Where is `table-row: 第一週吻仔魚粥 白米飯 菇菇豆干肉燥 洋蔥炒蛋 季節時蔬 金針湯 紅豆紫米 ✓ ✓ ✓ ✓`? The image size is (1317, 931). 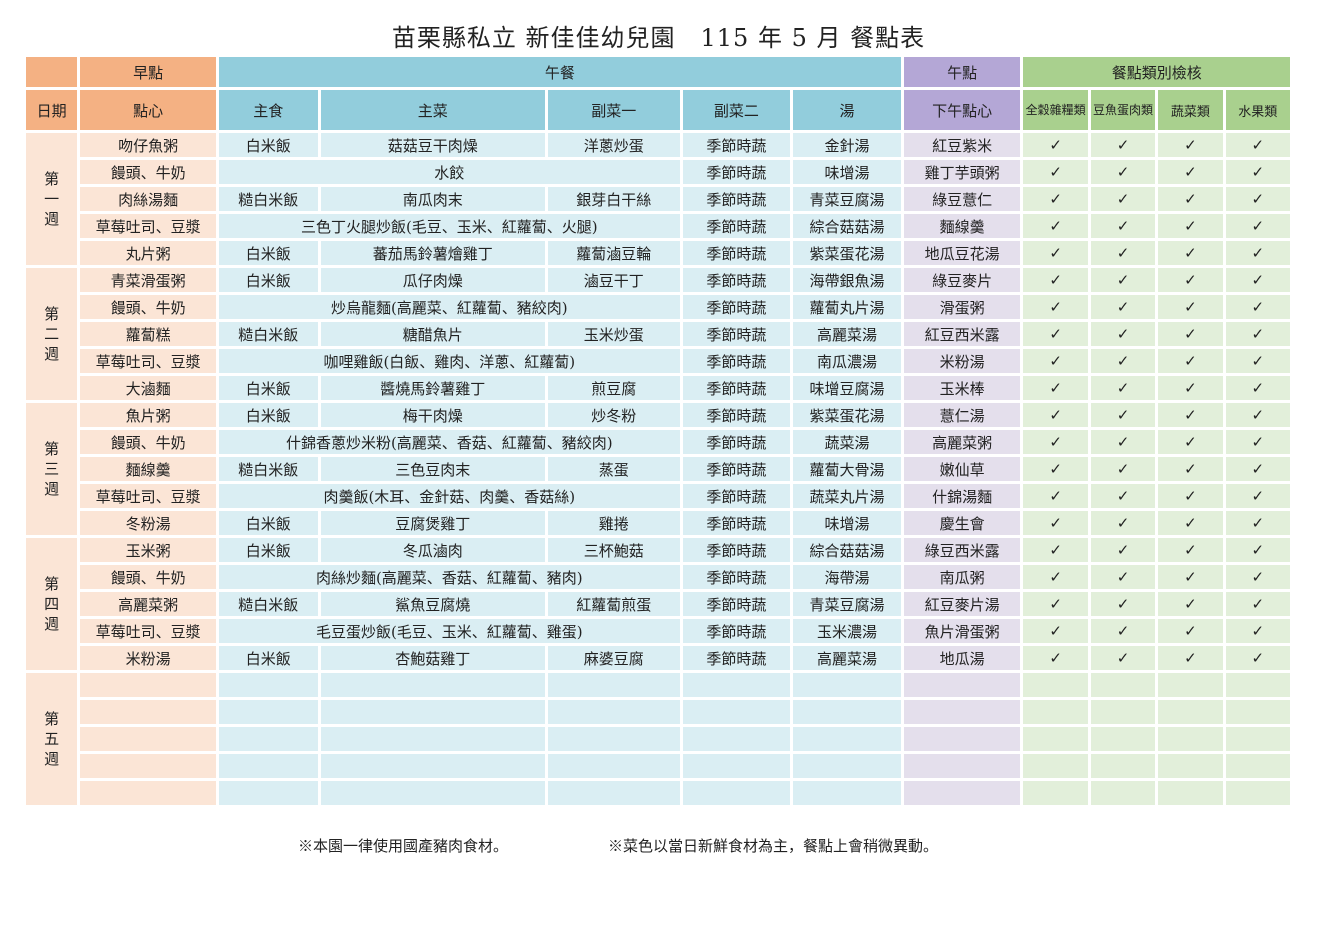 table-row: 第一週吻仔魚粥 白米飯 菇菇豆干肉燥 洋蔥炒蛋 季節時蔬 金針湯 紅豆紫米 ✓ ✓ ✓ ✓ is located at coordinates (658, 199).